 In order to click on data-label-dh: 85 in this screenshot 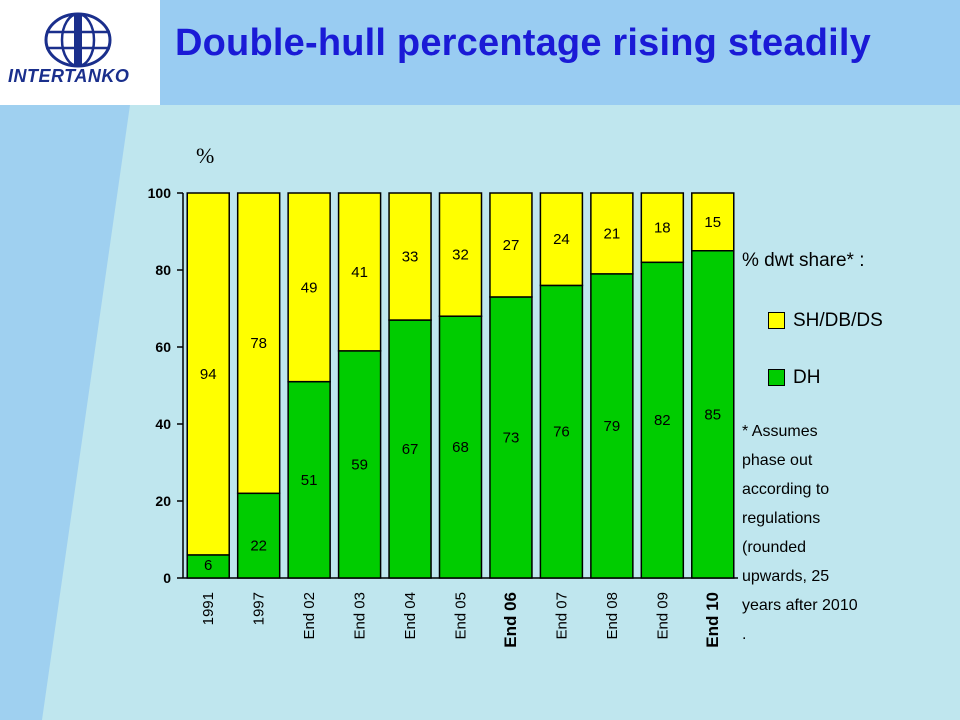, I will do `click(712, 414)`.